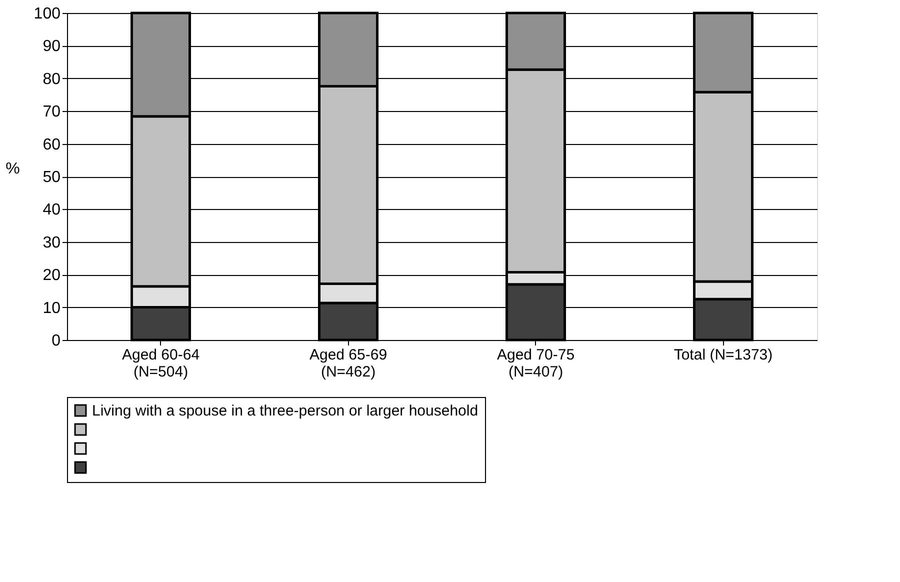 The height and width of the screenshot is (582, 900). What do you see at coordinates (535, 363) in the screenshot?
I see `x-tick-label: Aged 70-75 (N=407)` at bounding box center [535, 363].